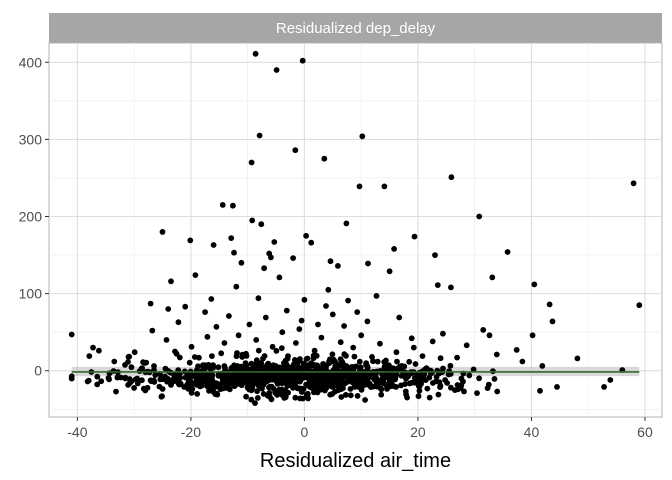 This screenshot has width=672, height=480. I want to click on y-tick-label: 0, so click(38, 371).